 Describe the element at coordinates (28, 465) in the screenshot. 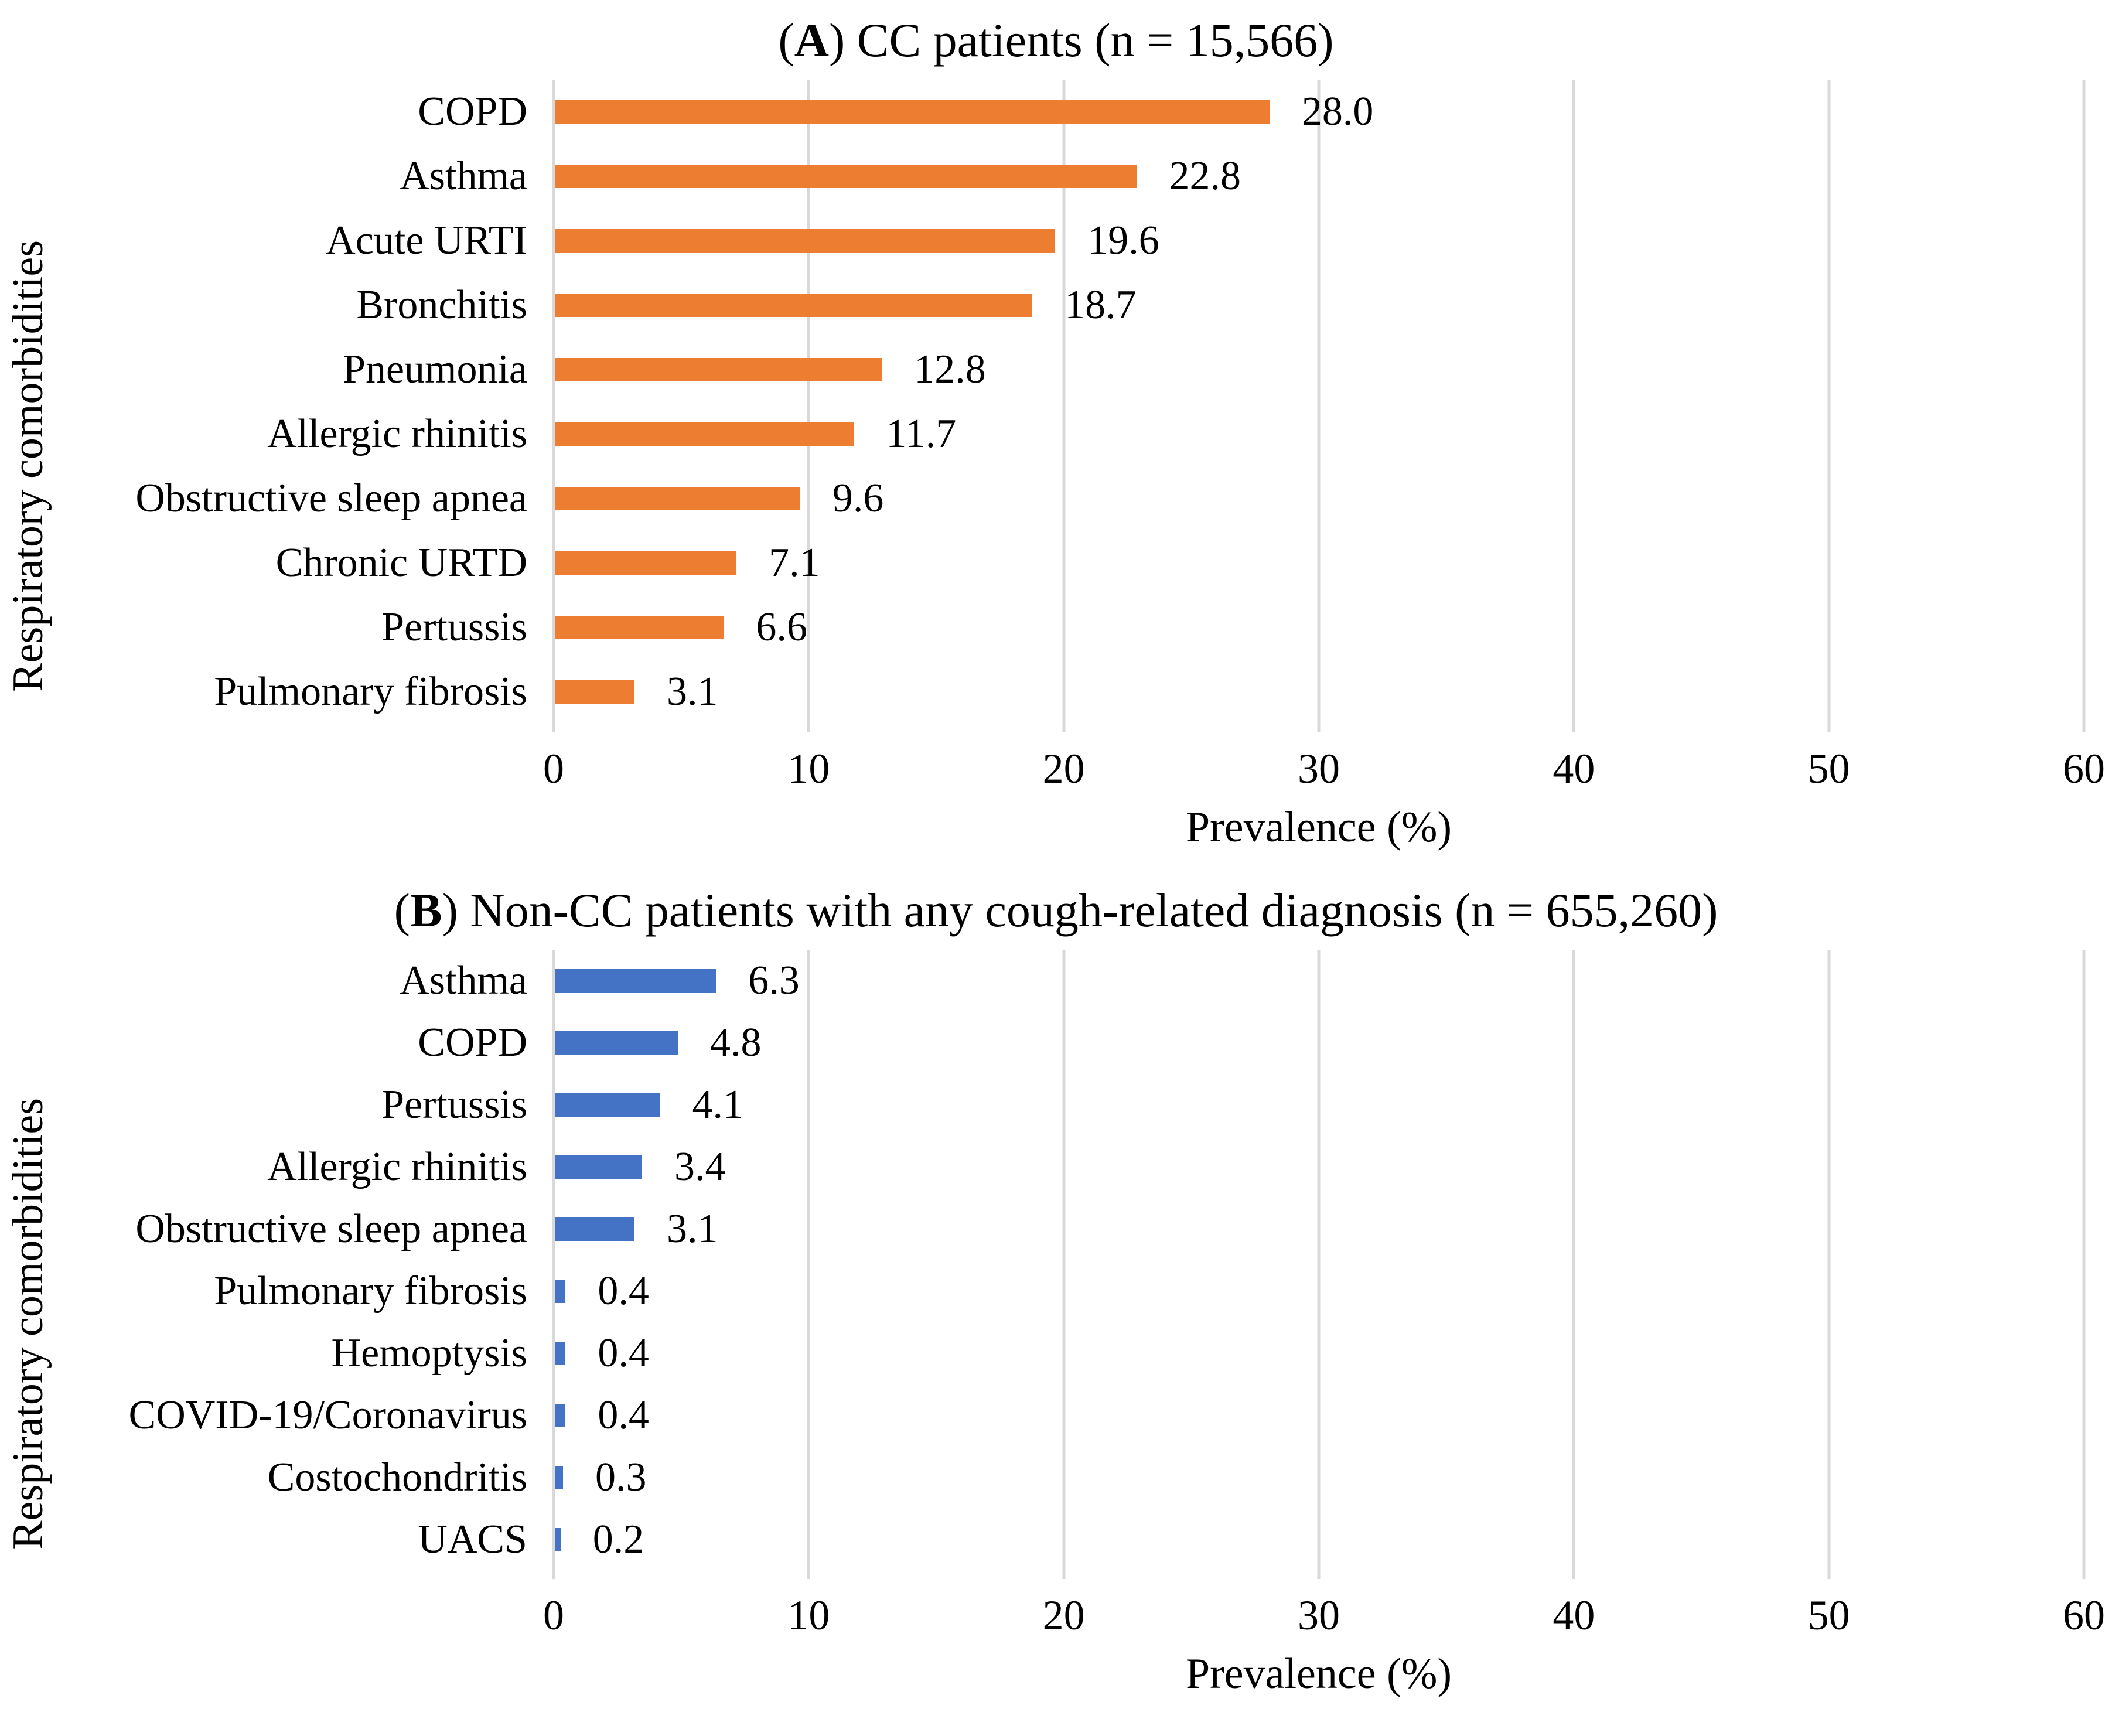

I see `y-axis-title-column: Respiratory comorbidities` at that location.